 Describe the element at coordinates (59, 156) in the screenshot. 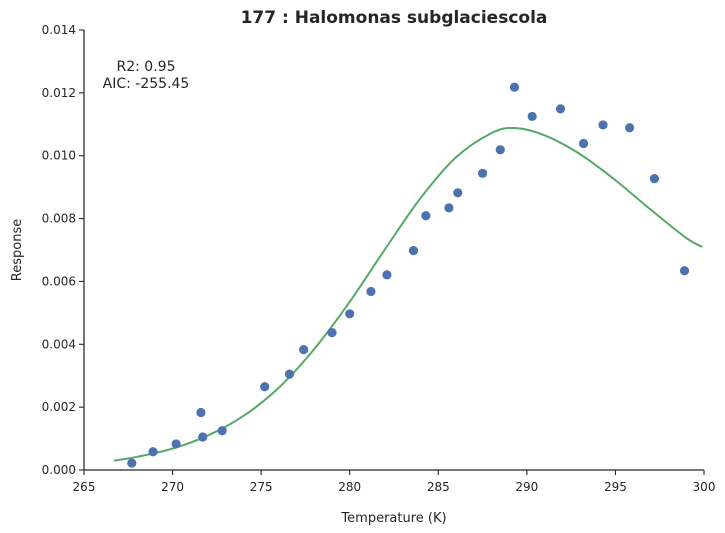

I see `y-tick-label: 0.010` at that location.